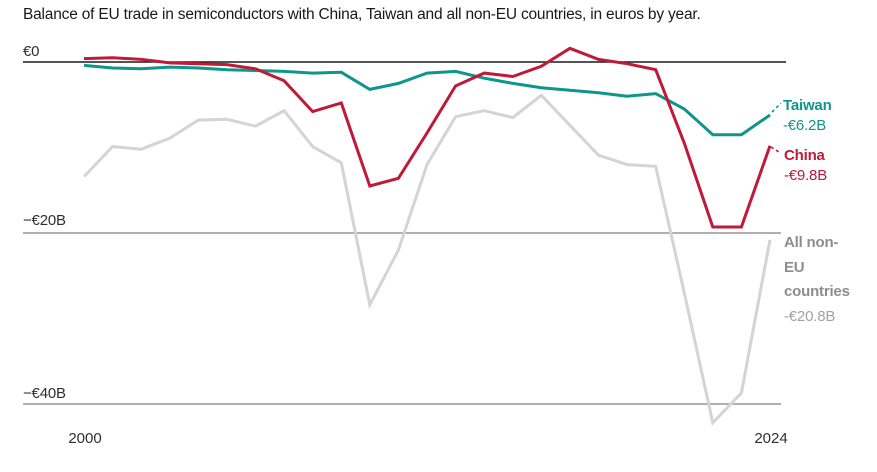  I want to click on annotation-non-eu-countries: All non- EU countries -€20.8B, so click(817, 280).